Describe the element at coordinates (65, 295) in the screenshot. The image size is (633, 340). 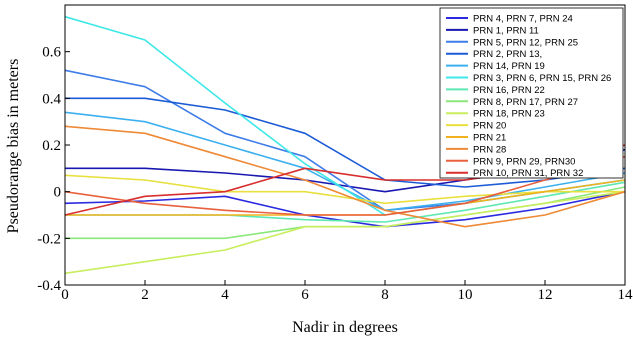
I see `x-tick-label: 0` at that location.